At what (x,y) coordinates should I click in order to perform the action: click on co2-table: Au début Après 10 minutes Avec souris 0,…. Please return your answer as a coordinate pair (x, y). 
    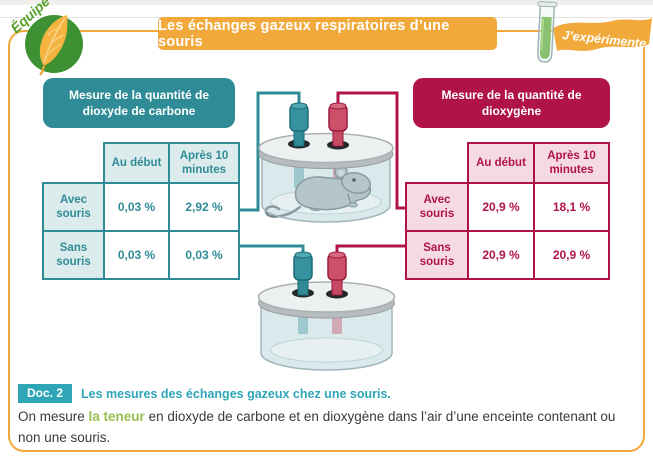
    Looking at the image, I should click on (141, 211).